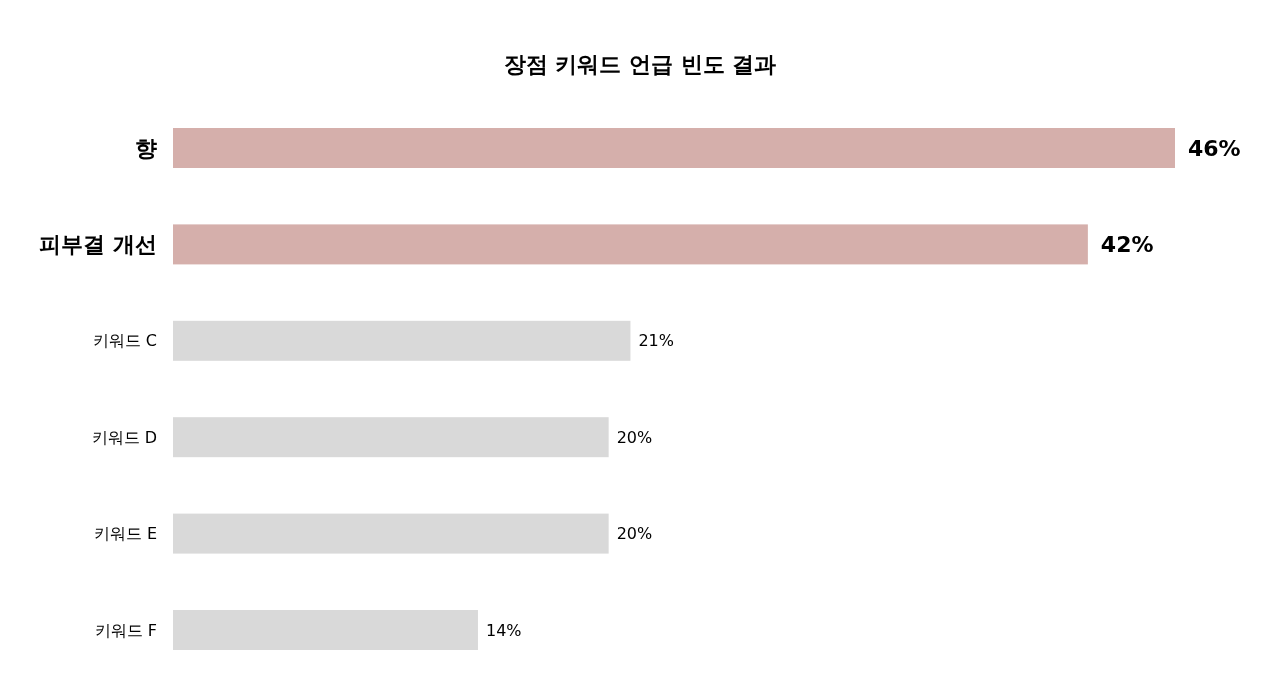 Image resolution: width=1280 pixels, height=700 pixels. Describe the element at coordinates (124, 341) in the screenshot. I see `y-tick-label: 키워드 C` at that location.